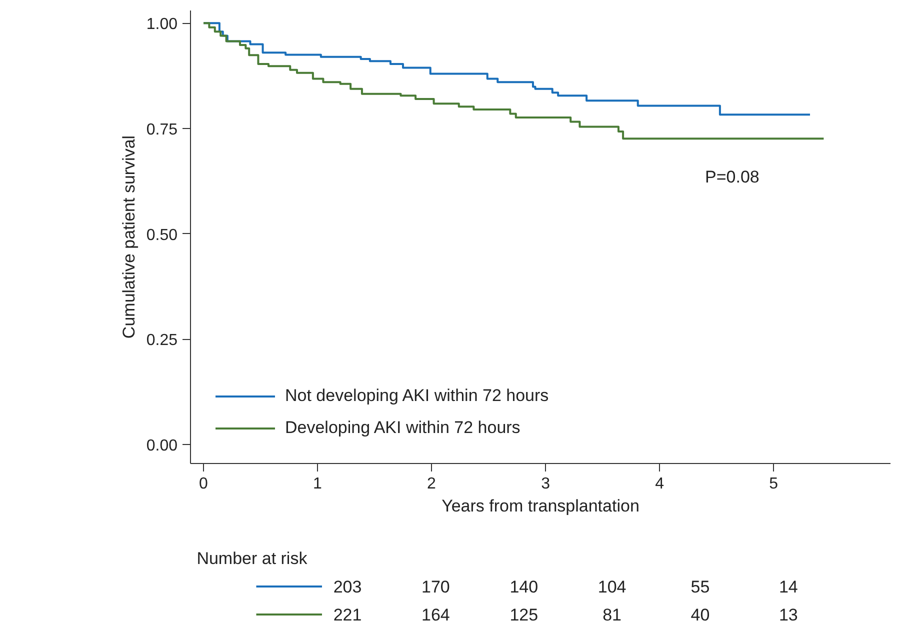  I want to click on x-tick-label: 2, so click(431, 484).